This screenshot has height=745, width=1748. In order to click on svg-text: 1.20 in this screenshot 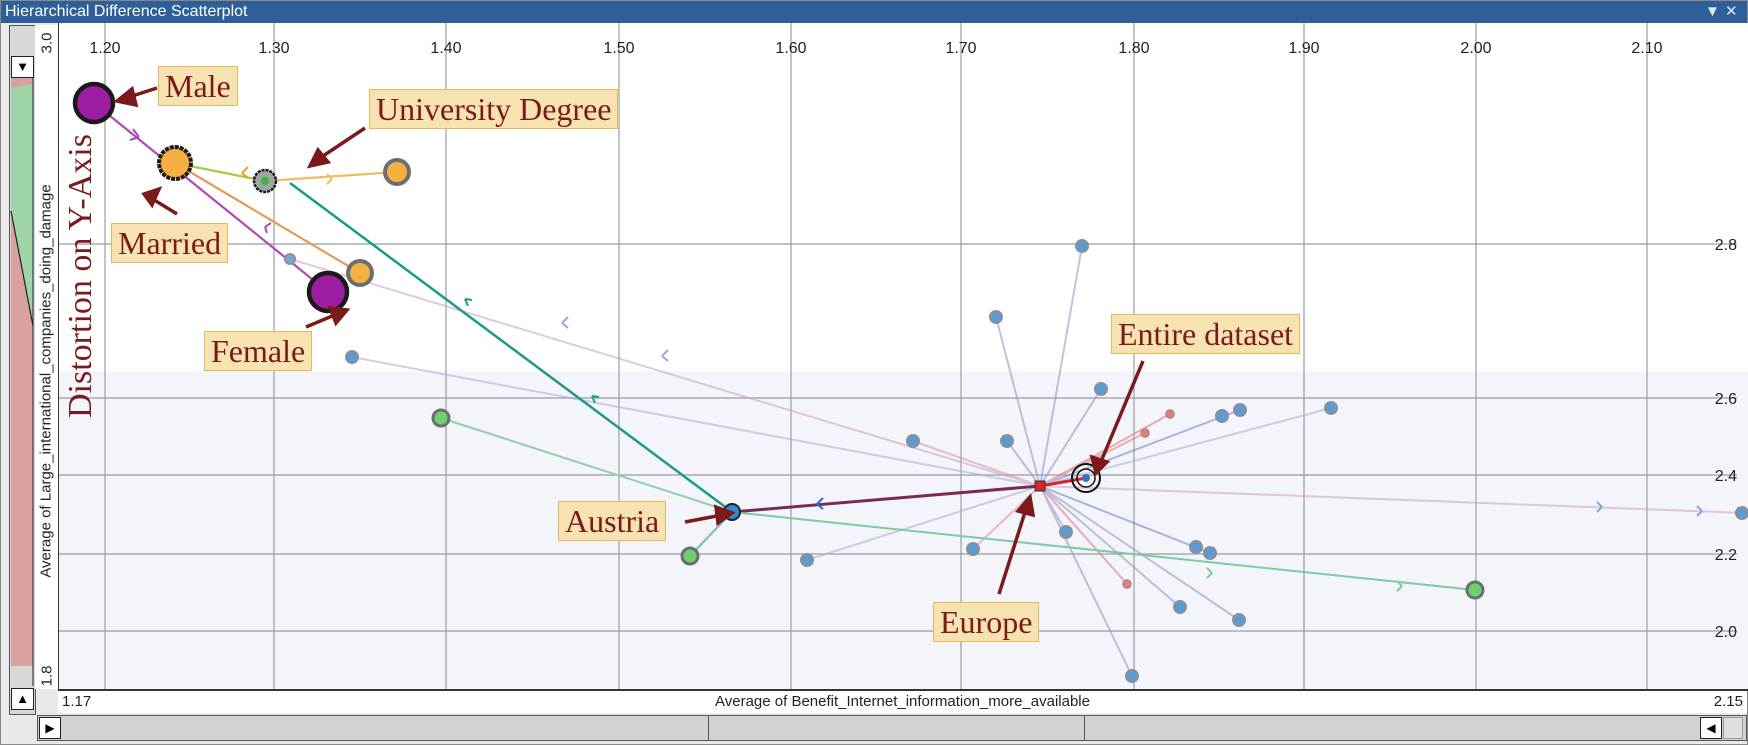, I will do `click(104, 48)`.